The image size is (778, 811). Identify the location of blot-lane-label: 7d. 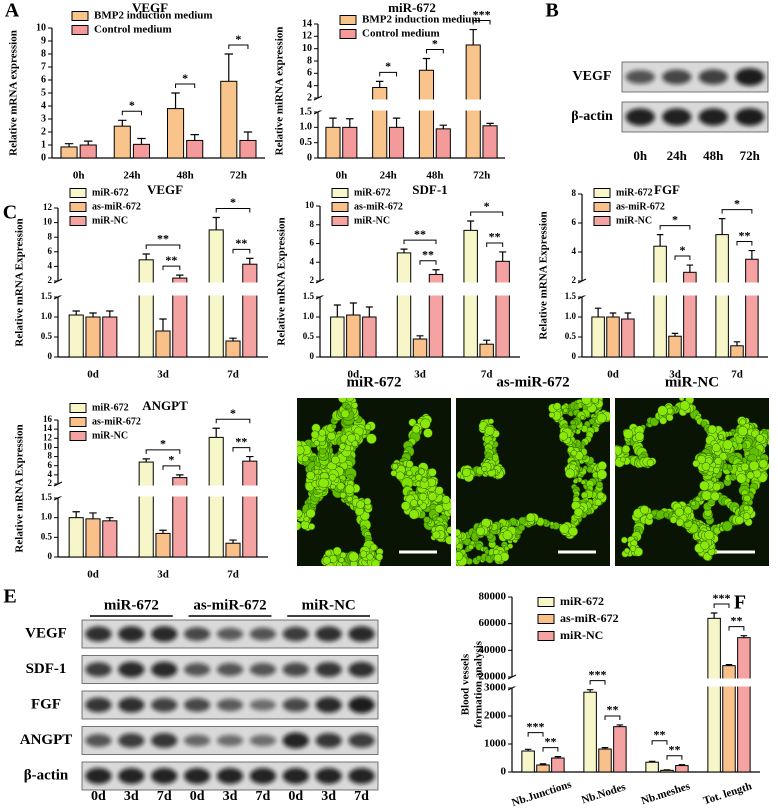
(262, 796).